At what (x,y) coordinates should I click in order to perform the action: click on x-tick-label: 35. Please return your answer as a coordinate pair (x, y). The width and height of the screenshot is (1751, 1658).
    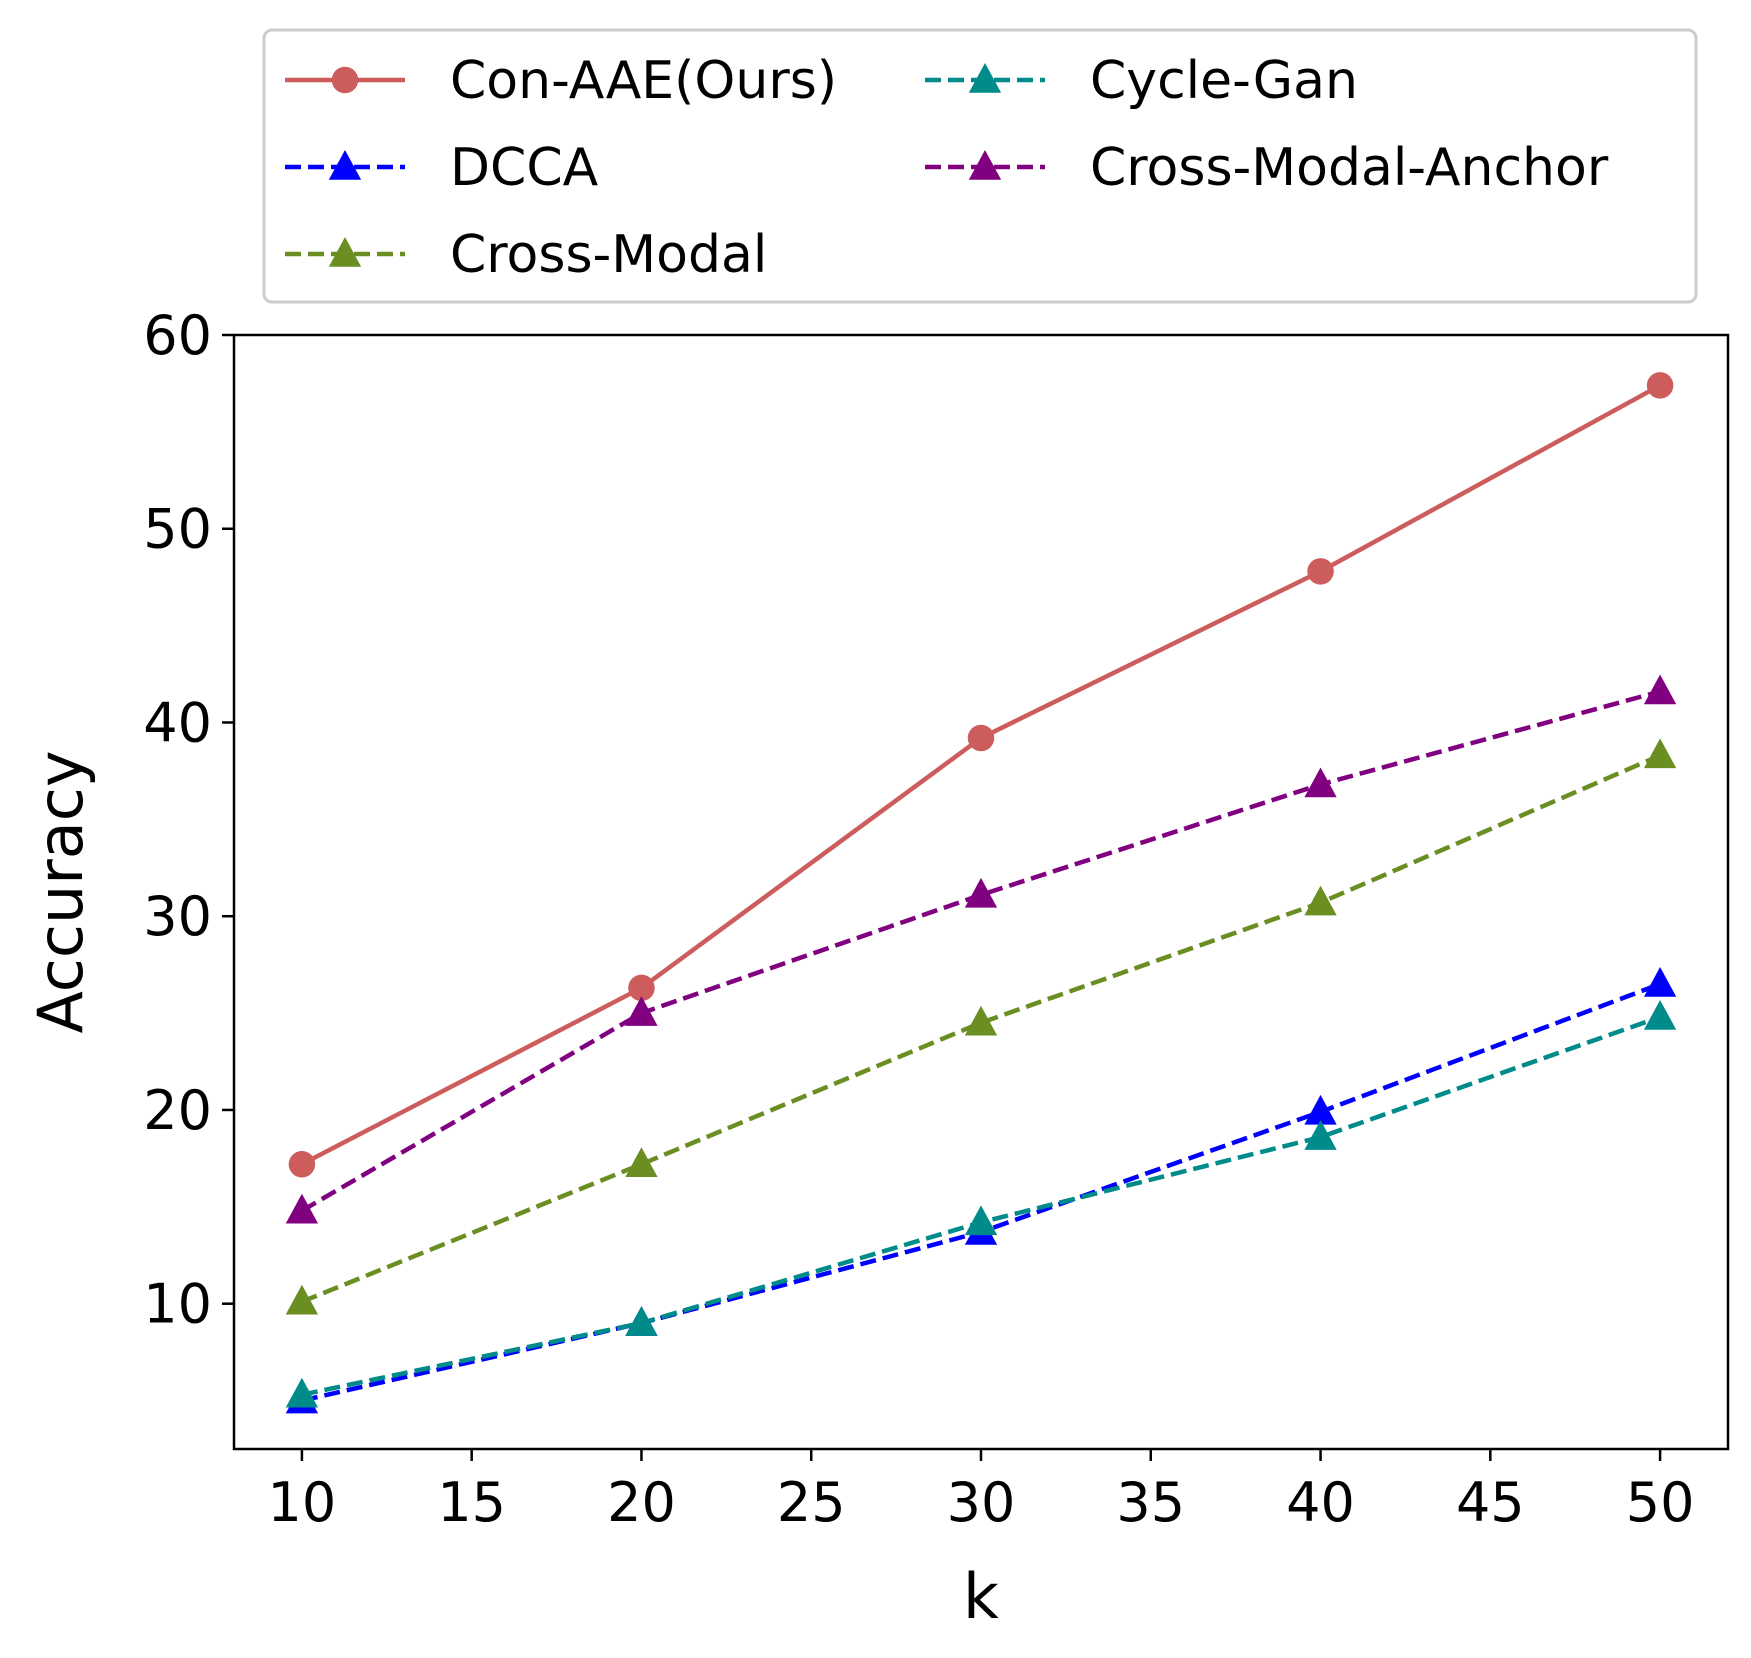
    Looking at the image, I should click on (1150, 1502).